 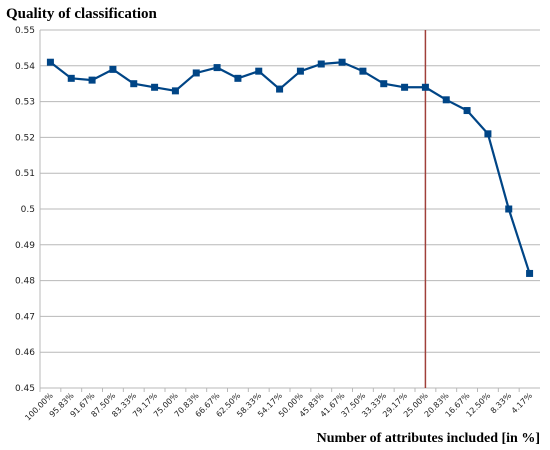 What do you see at coordinates (25, 317) in the screenshot?
I see `y-tick-label: 0.47` at bounding box center [25, 317].